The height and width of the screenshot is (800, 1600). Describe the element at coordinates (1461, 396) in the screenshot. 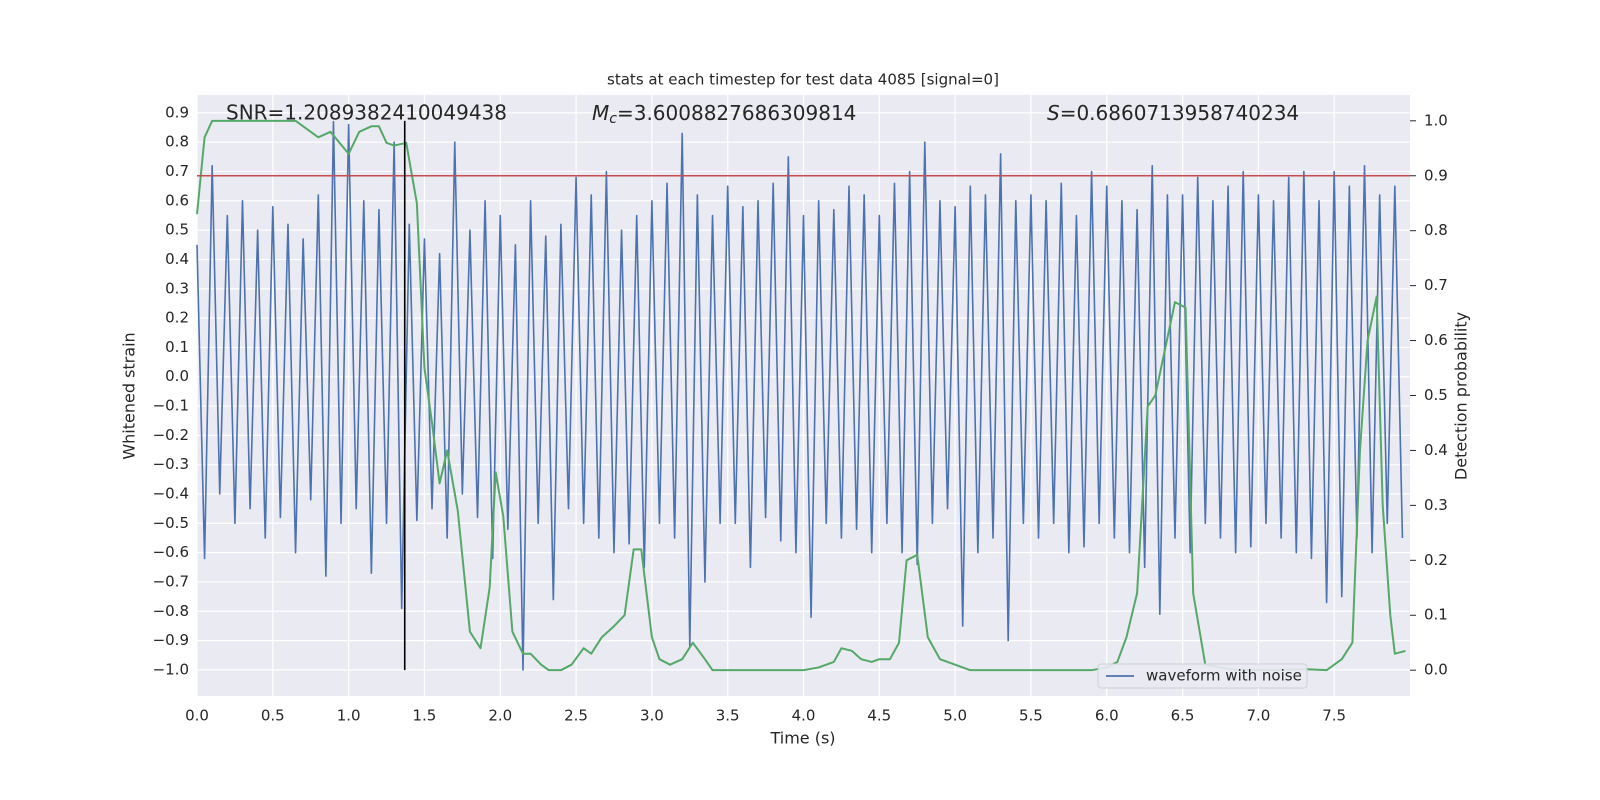

I see `y2-axis-label: Detection probability` at that location.